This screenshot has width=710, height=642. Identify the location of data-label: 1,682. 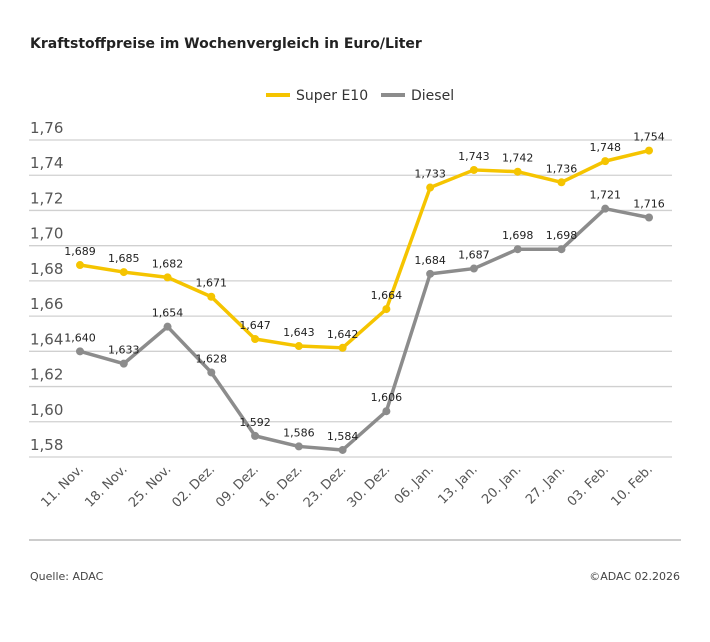
(168, 263).